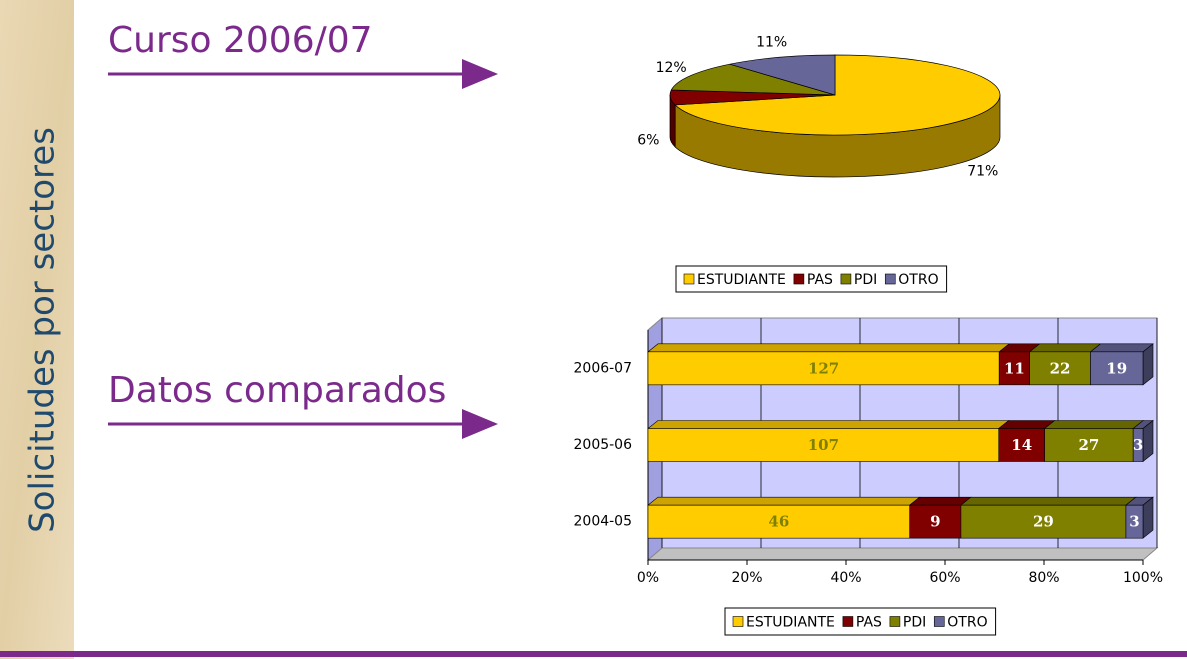 This screenshot has height=659, width=1187. I want to click on data-label: 27, so click(1088, 445).